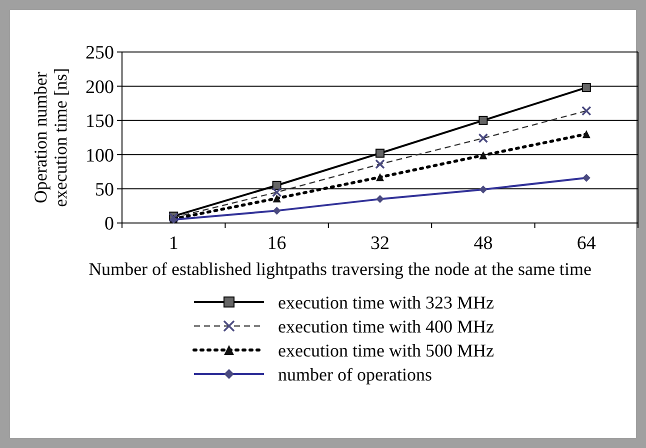  Describe the element at coordinates (386, 350) in the screenshot. I see `legend-label: execution time with 500 MHz` at that location.